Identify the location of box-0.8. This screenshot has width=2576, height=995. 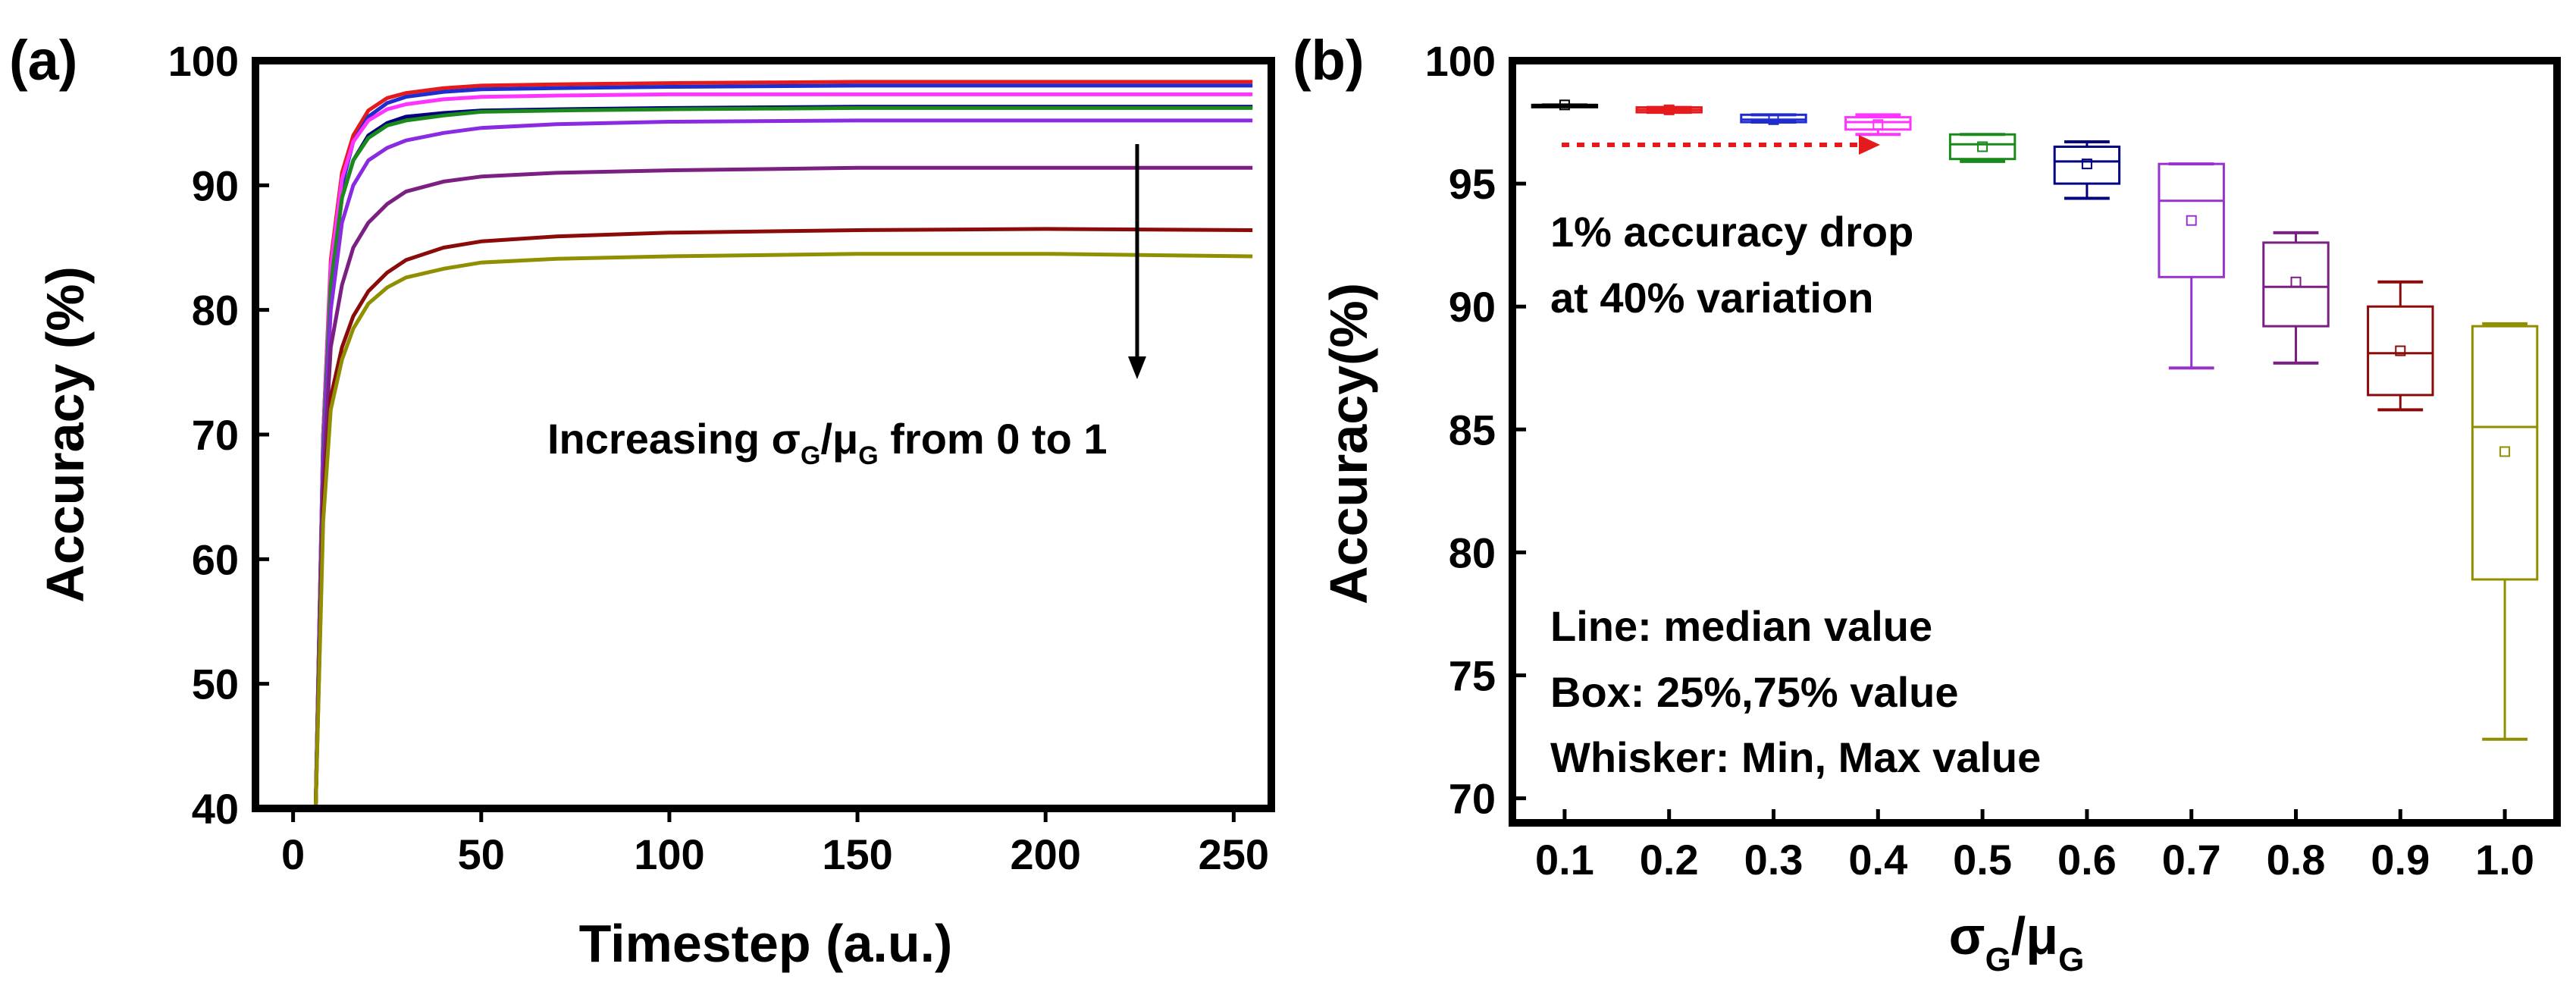
(2296, 298).